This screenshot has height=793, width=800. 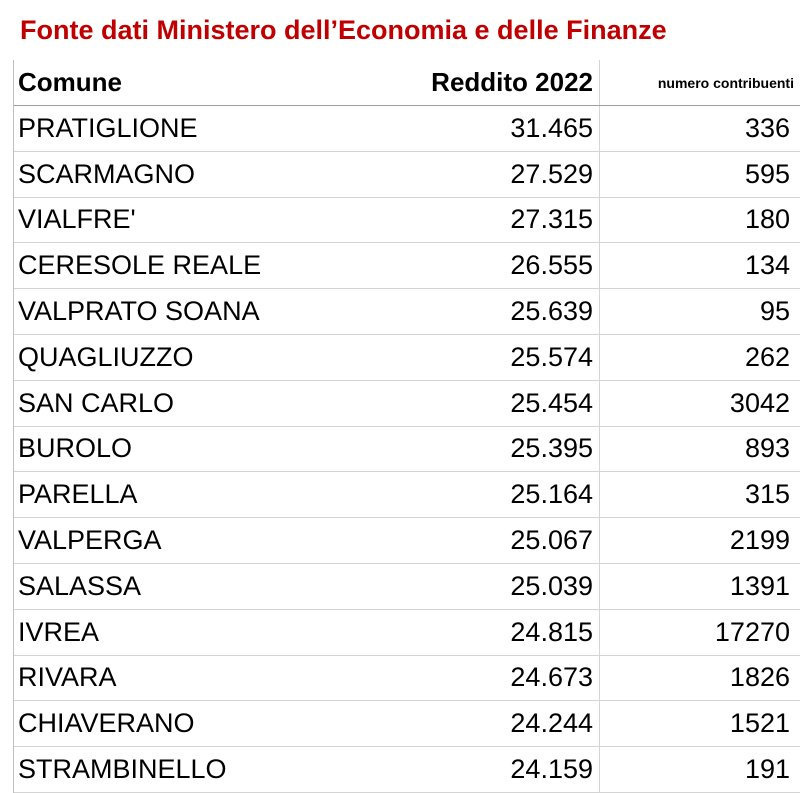 I want to click on table-row: VALPRATO SOANA 25.639 95, so click(x=407, y=312).